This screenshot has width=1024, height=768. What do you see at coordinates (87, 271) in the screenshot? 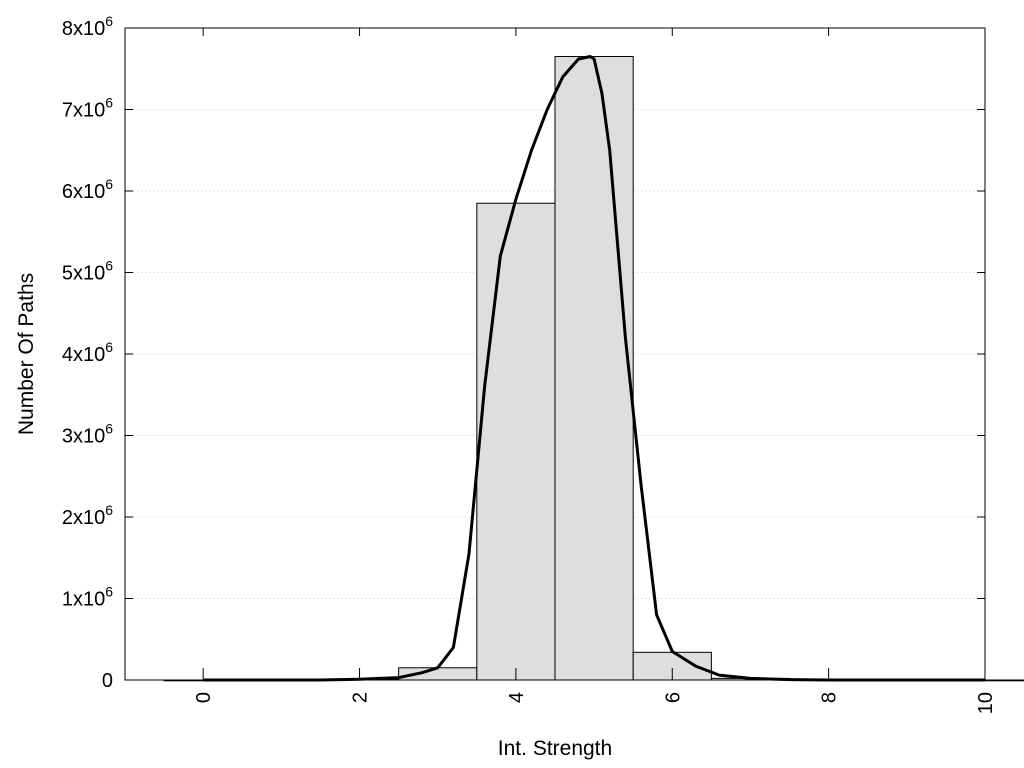
I see `y-tick-label: 5x10⁶` at bounding box center [87, 271].